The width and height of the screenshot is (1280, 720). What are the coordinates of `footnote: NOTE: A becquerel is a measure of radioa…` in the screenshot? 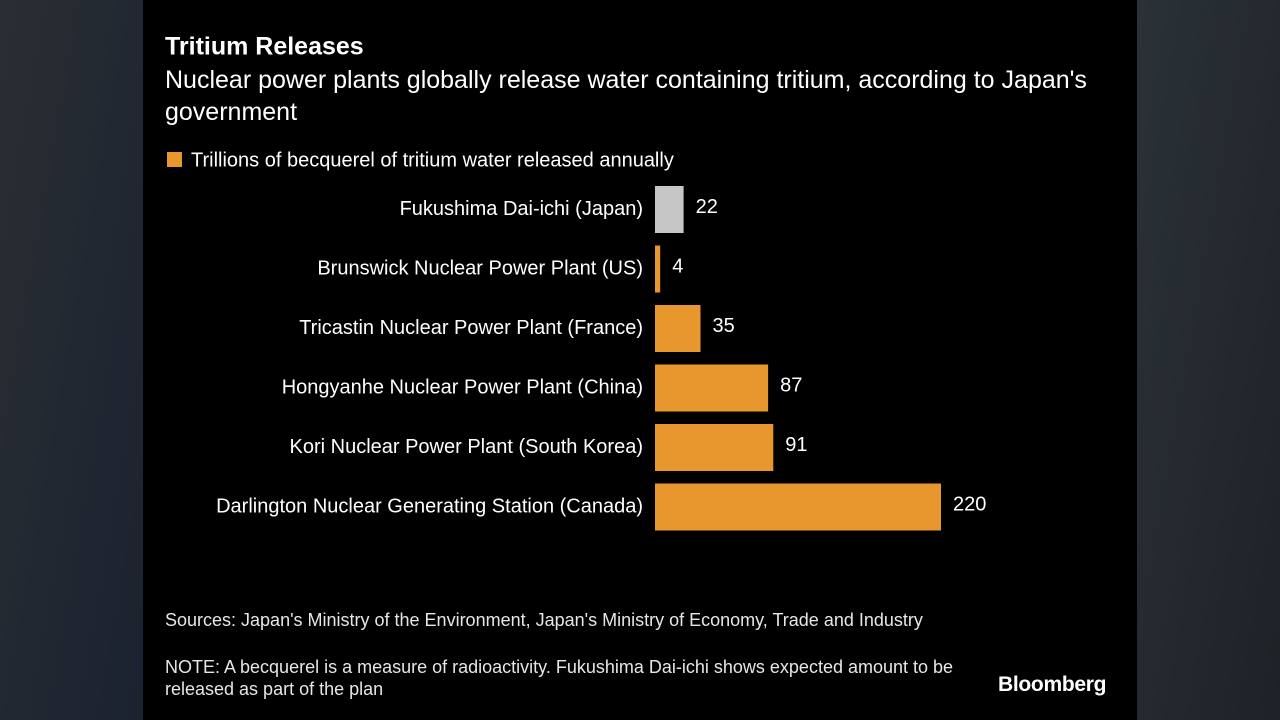 It's located at (559, 678).